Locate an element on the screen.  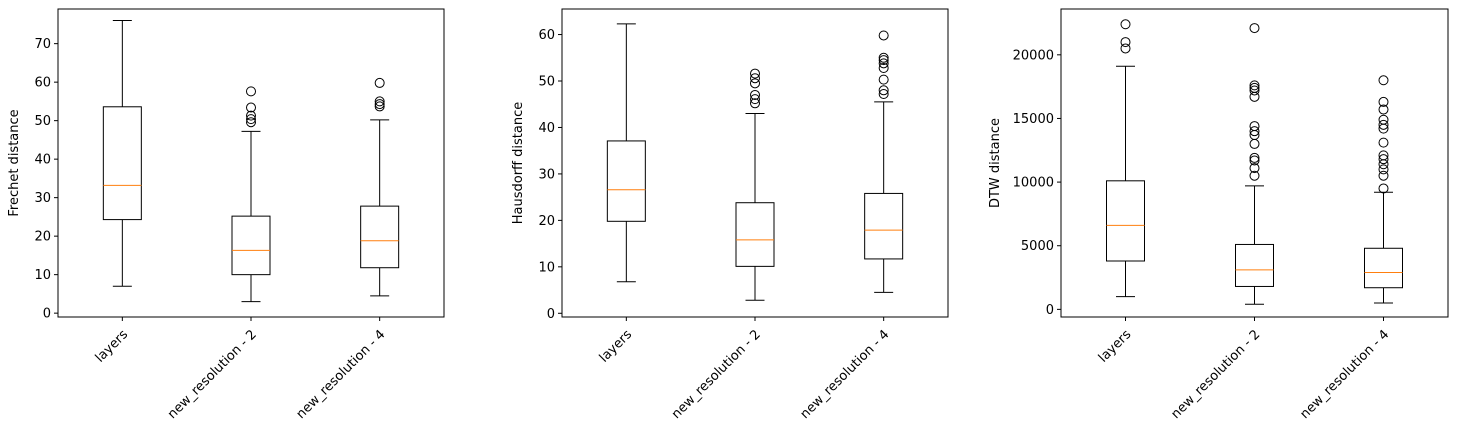
y-axis-label: Frechet distance is located at coordinates (14, 162).